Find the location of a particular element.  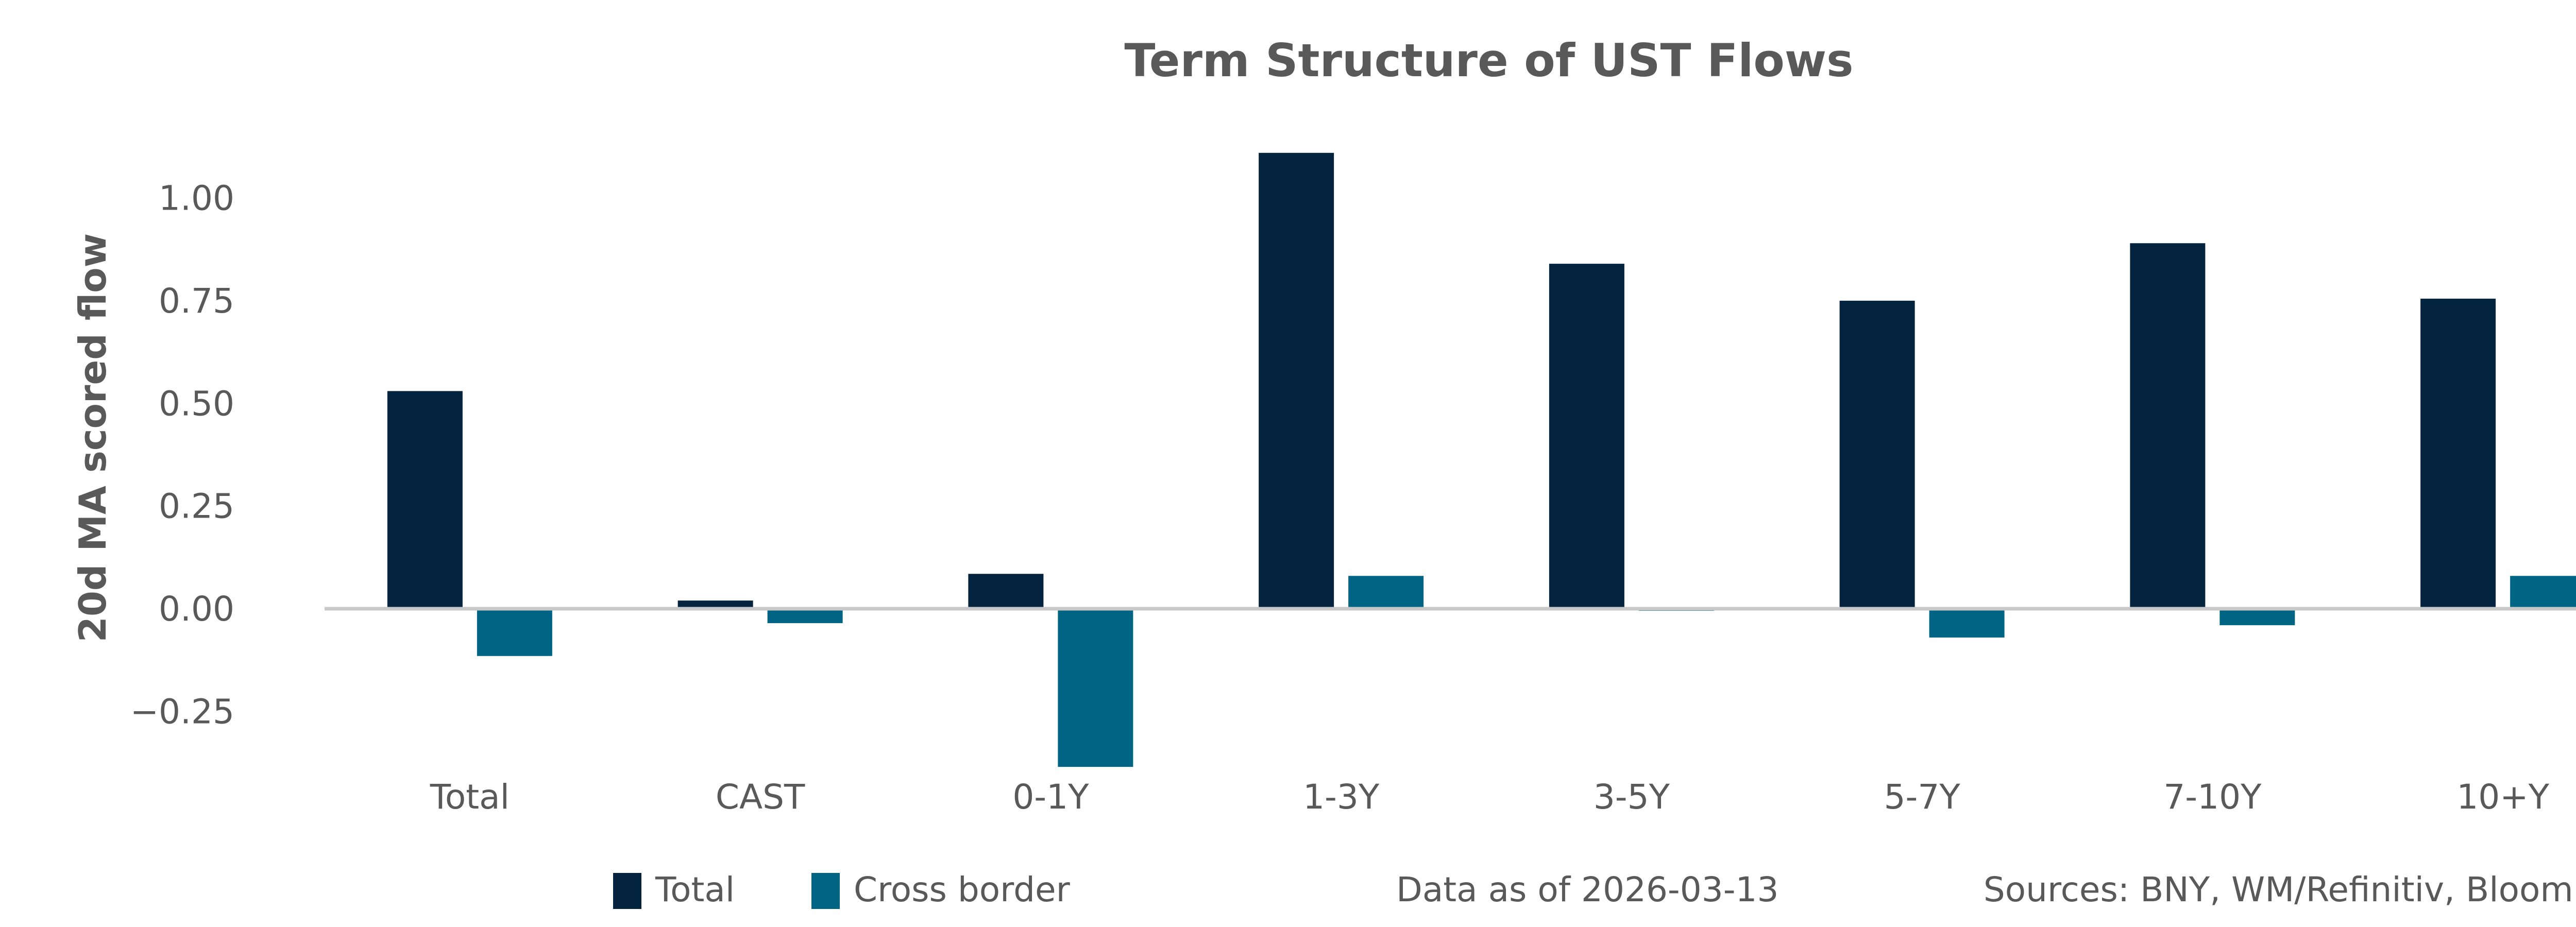

chart-title: Term Structure of UST Flows is located at coordinates (1489, 60).